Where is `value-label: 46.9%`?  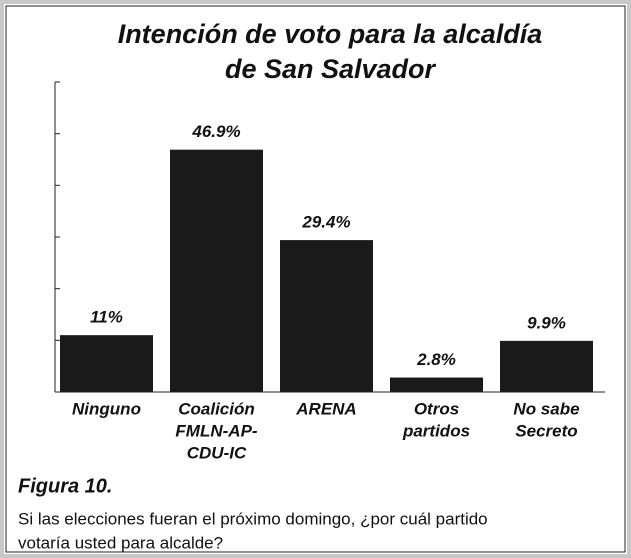 value-label: 46.9% is located at coordinates (215, 131).